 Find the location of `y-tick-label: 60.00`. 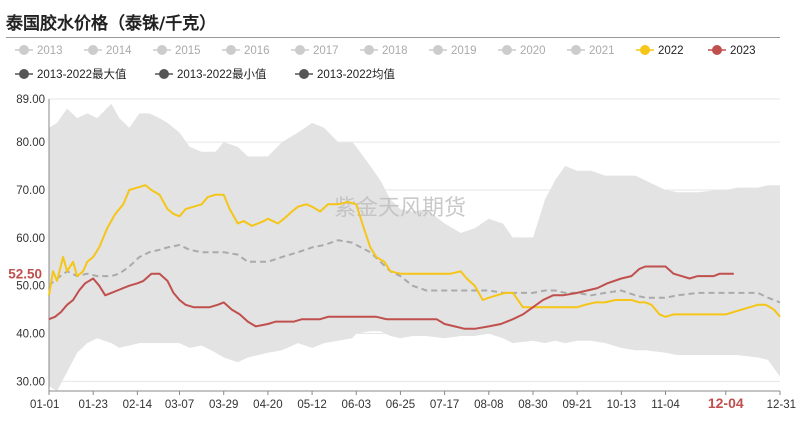

y-tick-label: 60.00 is located at coordinates (30, 239).